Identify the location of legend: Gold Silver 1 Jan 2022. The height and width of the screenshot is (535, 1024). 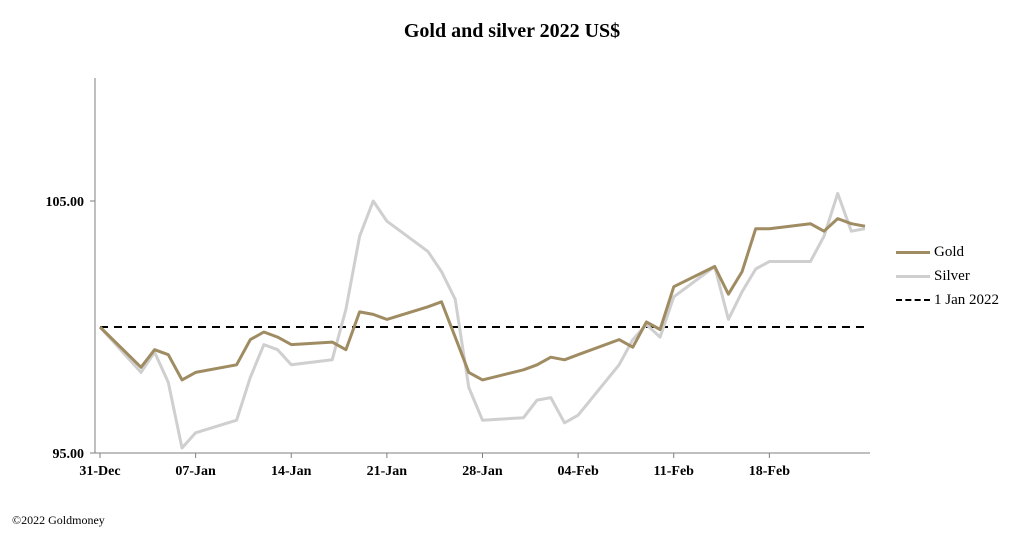
(947, 276).